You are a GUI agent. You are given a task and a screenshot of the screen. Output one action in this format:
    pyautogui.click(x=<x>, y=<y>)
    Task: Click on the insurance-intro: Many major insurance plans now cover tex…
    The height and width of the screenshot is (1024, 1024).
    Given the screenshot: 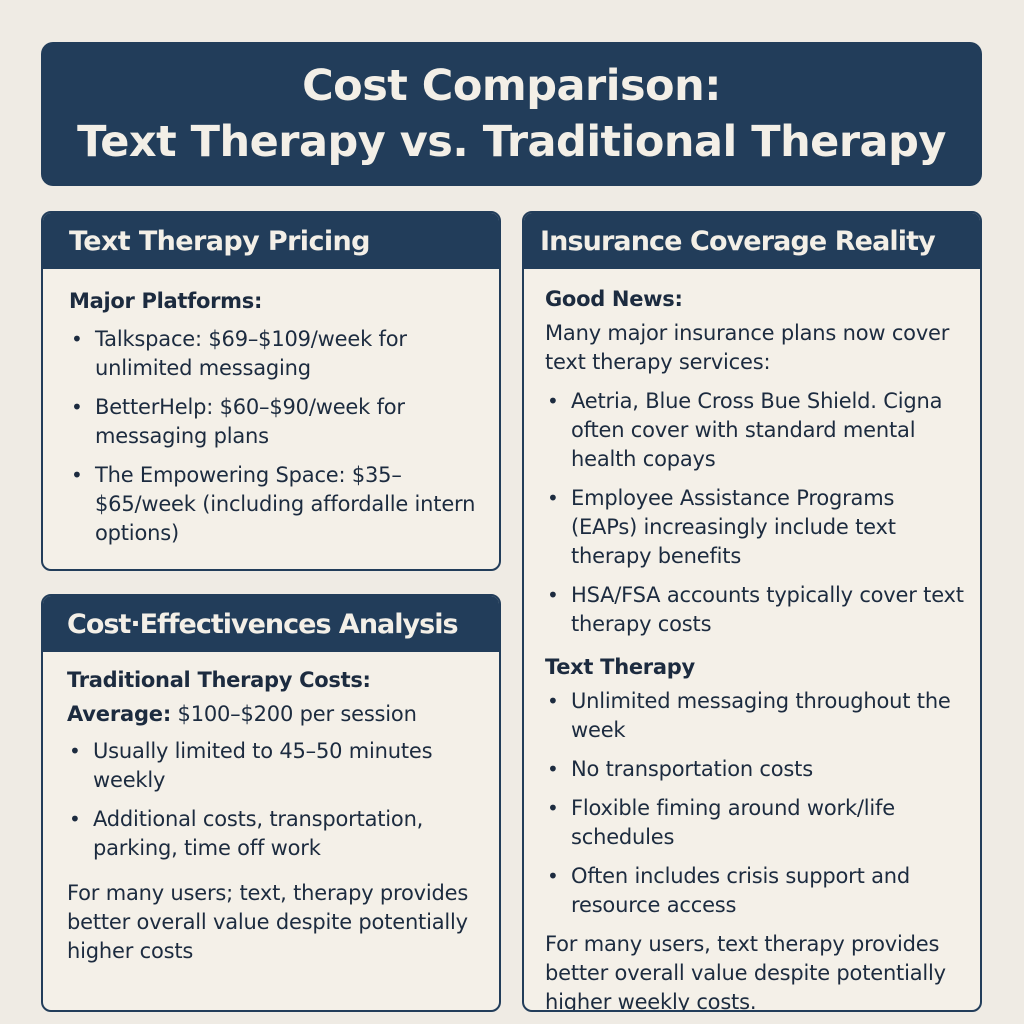 What is the action you would take?
    pyautogui.click(x=747, y=347)
    